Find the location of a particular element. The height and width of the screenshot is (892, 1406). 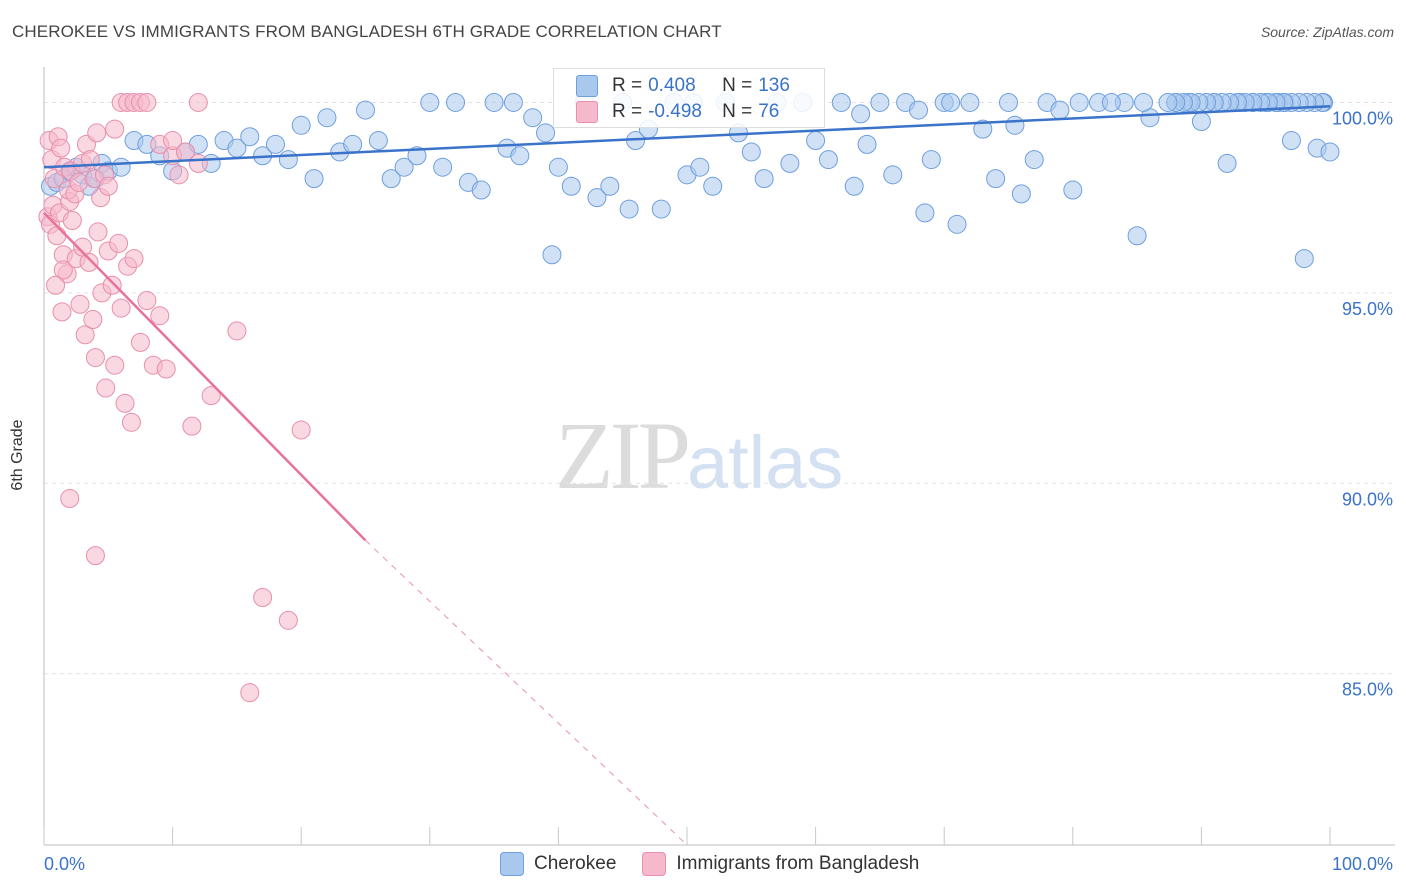

legend-r-value: 0.408 is located at coordinates (672, 85).